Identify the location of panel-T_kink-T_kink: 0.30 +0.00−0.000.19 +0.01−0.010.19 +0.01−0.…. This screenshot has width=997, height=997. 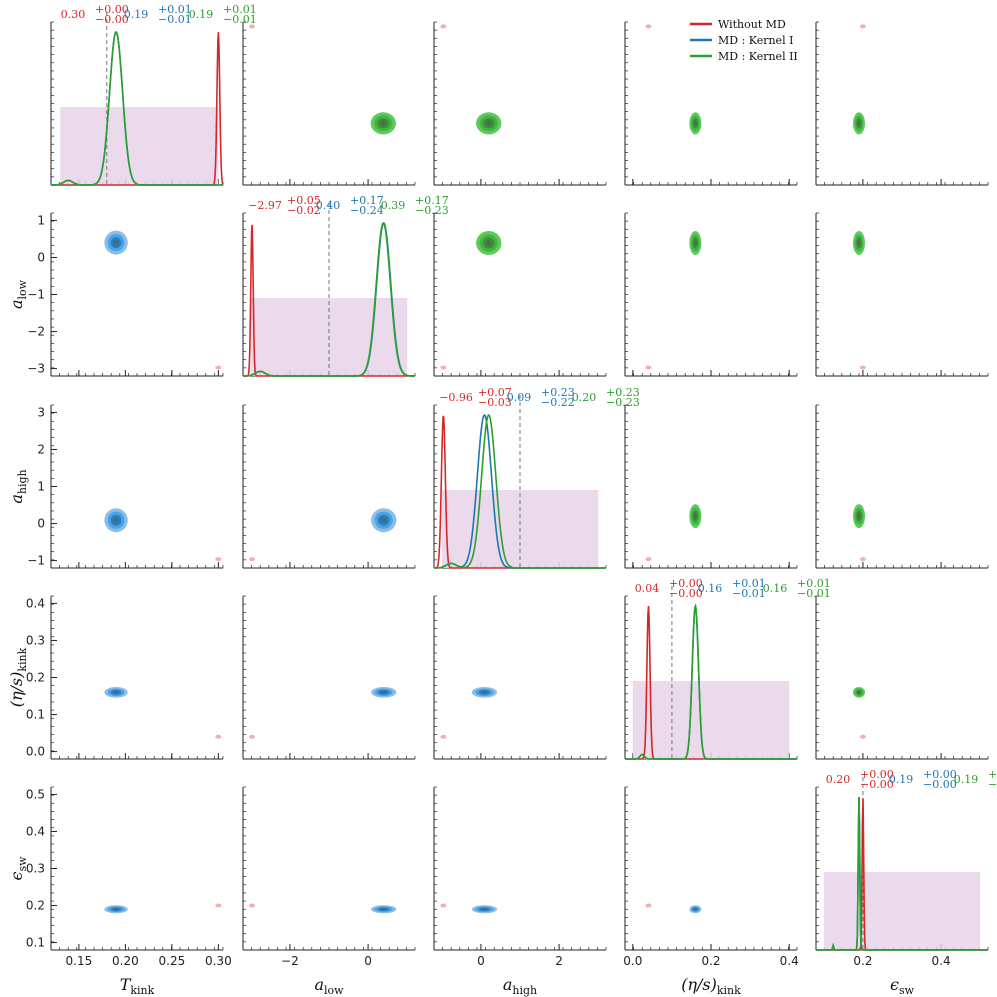
(153, 94).